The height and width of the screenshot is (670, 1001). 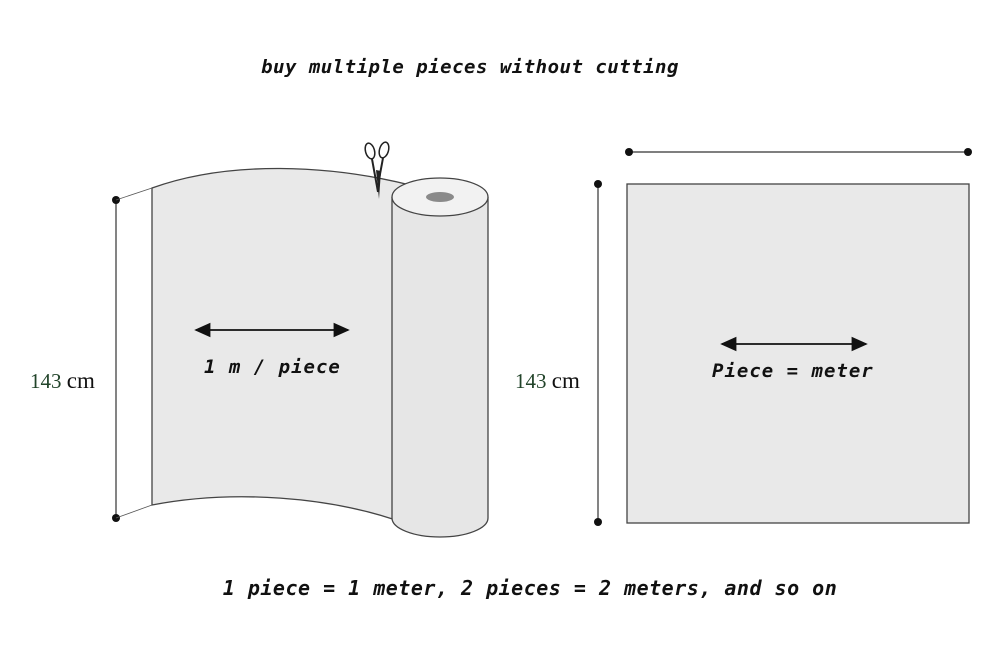 What do you see at coordinates (598, 353) in the screenshot?
I see `right-height-dimension` at bounding box center [598, 353].